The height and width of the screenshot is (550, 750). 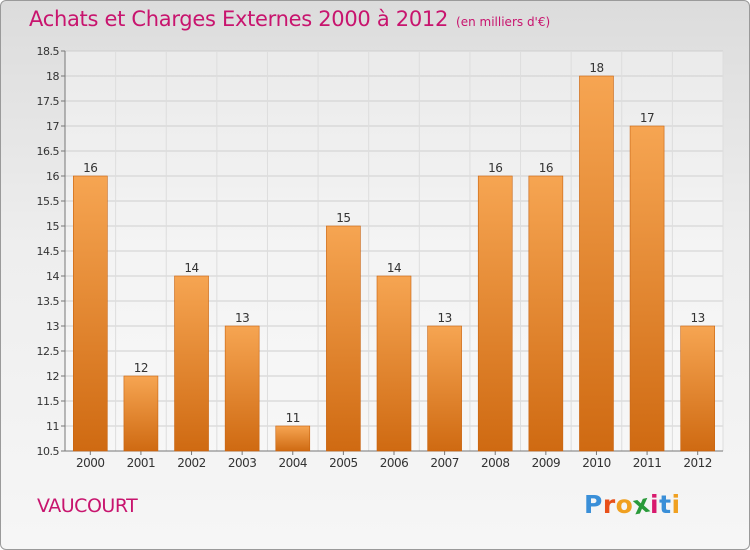 I want to click on y-tick-label: 15, so click(x=52, y=226).